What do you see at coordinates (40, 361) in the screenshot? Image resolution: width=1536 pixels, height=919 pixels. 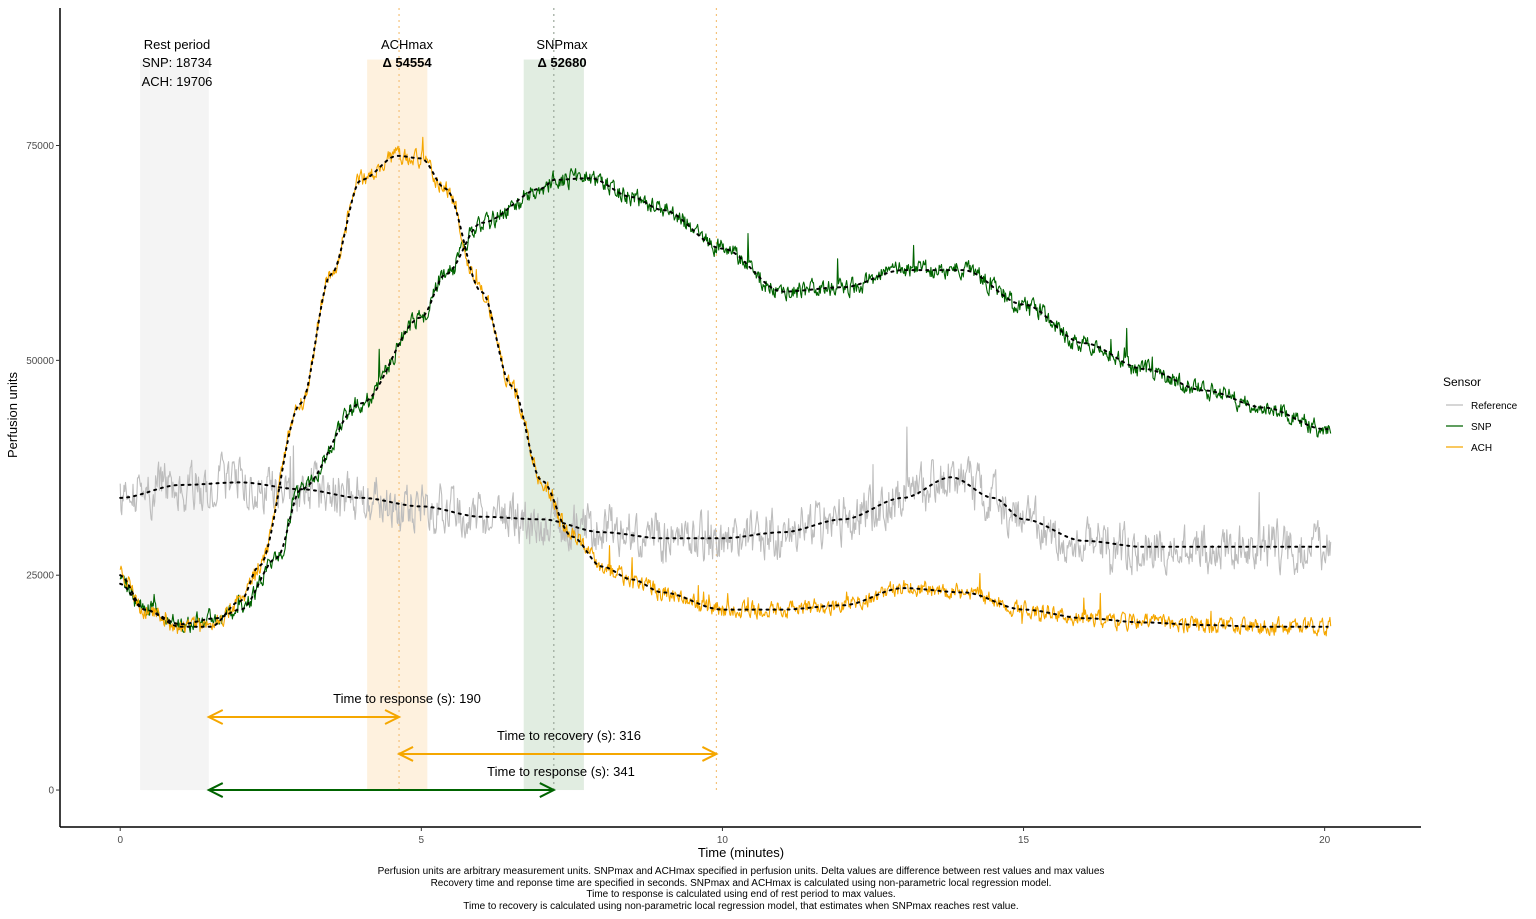 I see `y-tick-label-50000: 50000` at bounding box center [40, 361].